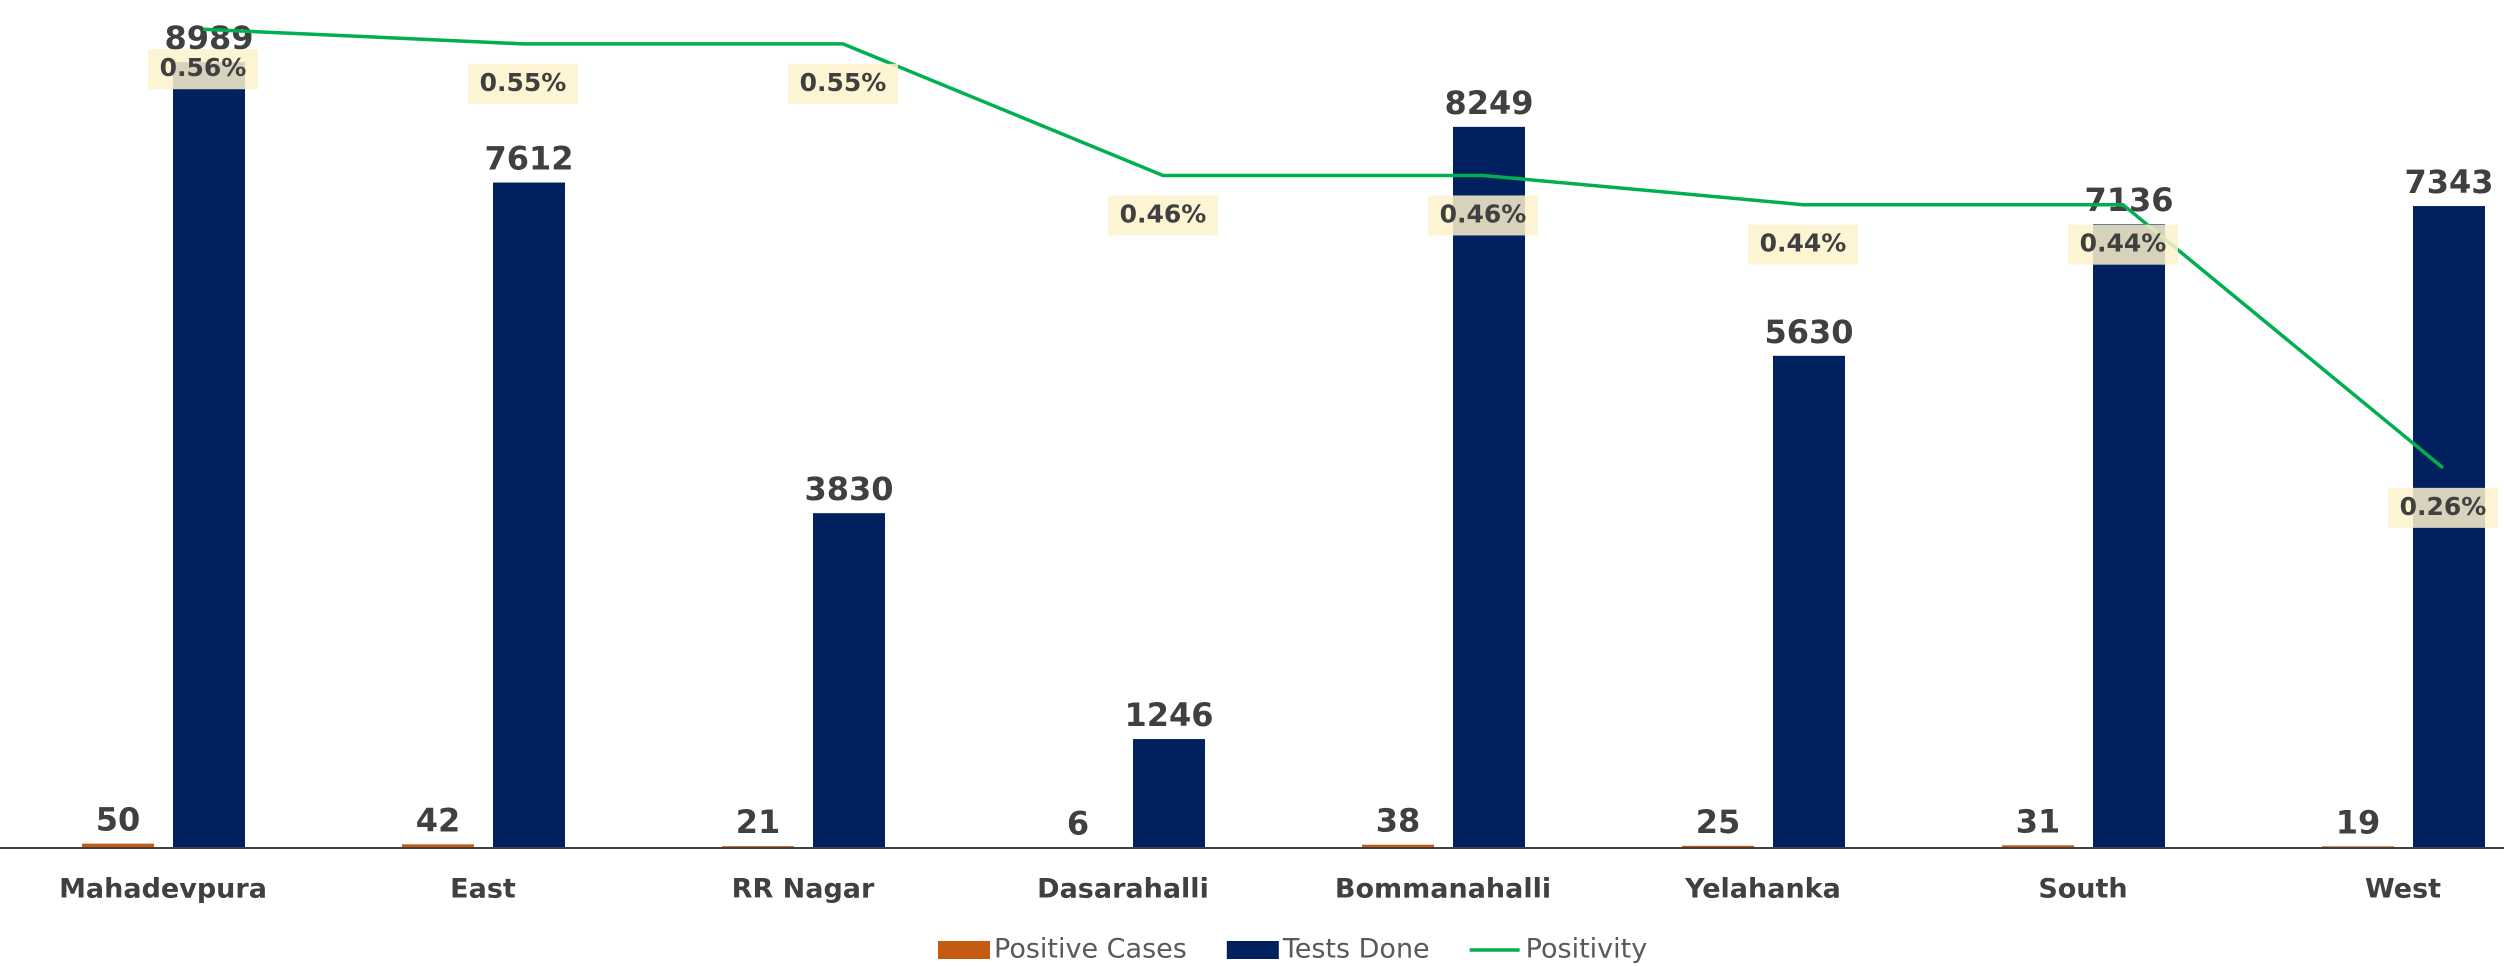 The height and width of the screenshot is (966, 2504). What do you see at coordinates (2038, 821) in the screenshot?
I see `data-label: 31` at bounding box center [2038, 821].